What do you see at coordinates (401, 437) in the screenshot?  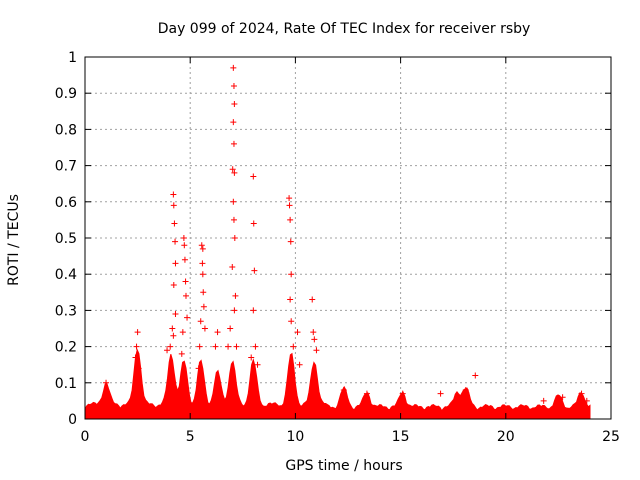 I see `x-tick-label: 15` at bounding box center [401, 437].